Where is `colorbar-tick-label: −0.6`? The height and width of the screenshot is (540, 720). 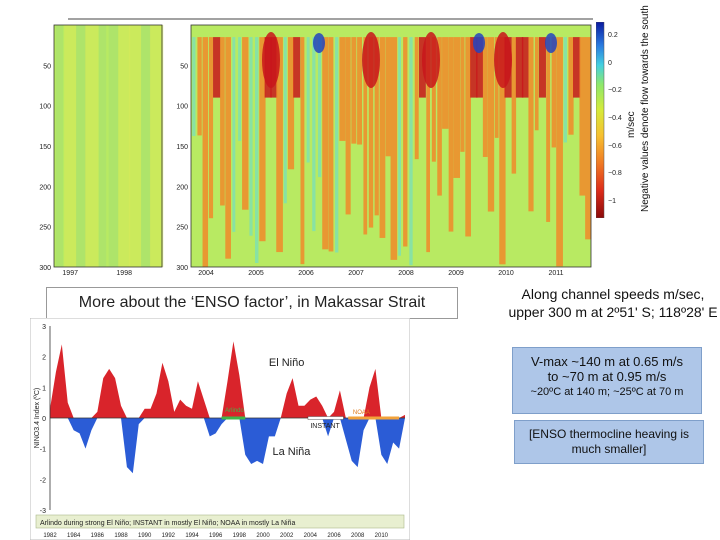 colorbar-tick-label: −0.6 is located at coordinates (615, 146).